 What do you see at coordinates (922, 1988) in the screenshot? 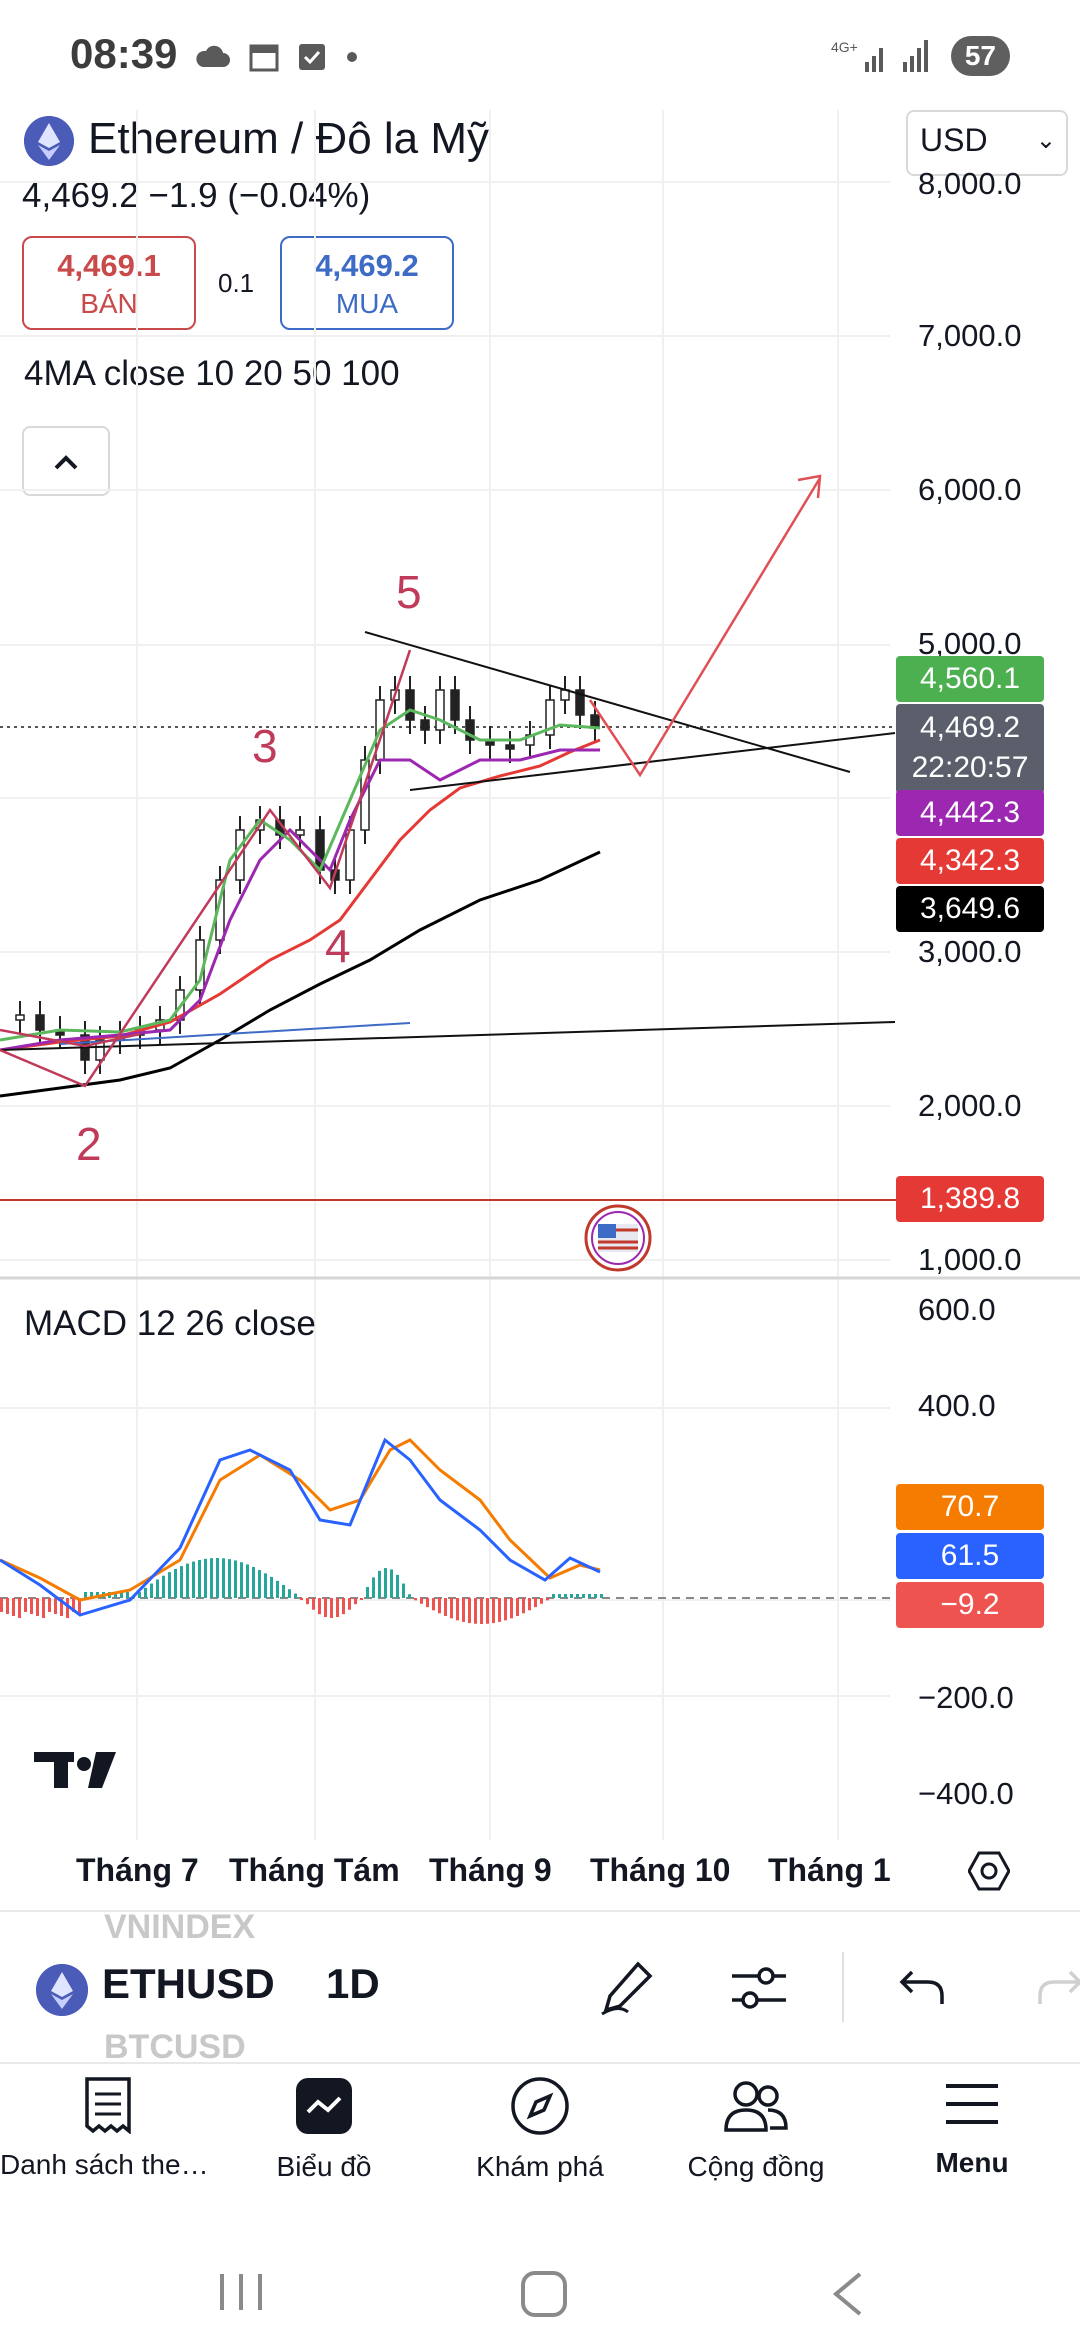
I see `undo-icon` at bounding box center [922, 1988].